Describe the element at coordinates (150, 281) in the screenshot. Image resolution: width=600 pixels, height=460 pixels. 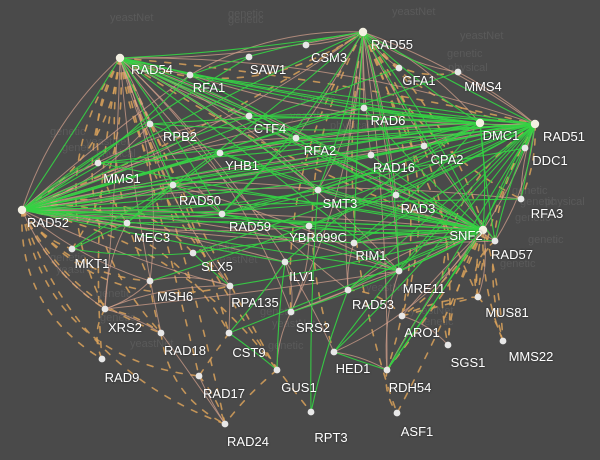
I see `node-msh6` at that location.